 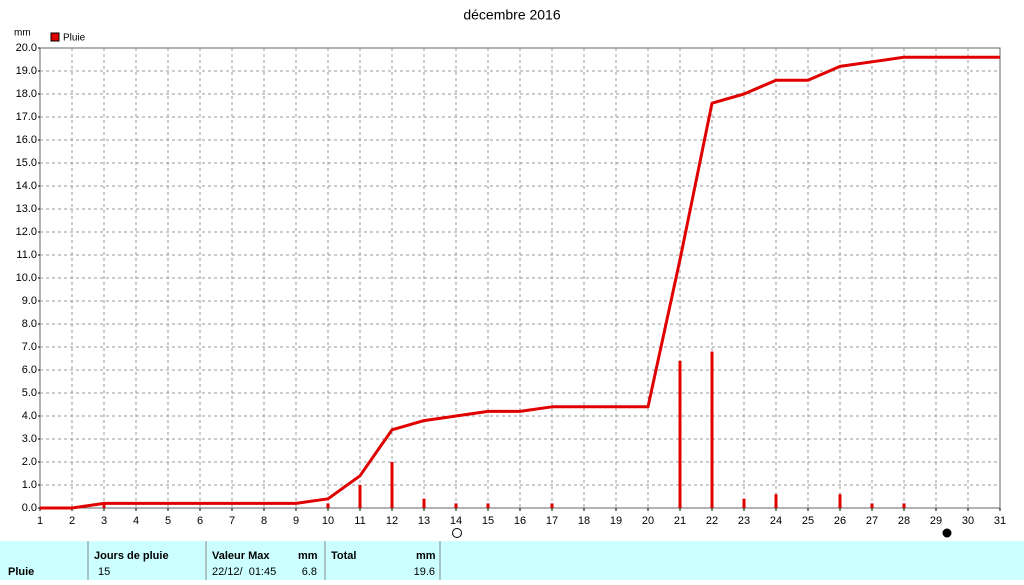 I want to click on x-tick-label: 23, so click(x=744, y=521).